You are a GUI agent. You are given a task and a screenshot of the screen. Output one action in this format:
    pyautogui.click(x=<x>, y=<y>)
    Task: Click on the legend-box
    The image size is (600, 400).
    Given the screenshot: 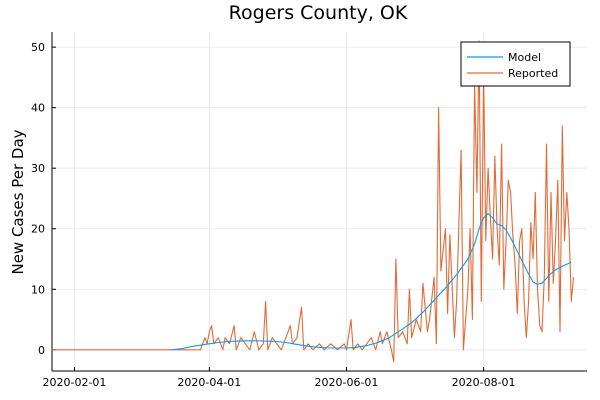 What is the action you would take?
    pyautogui.click(x=515, y=64)
    